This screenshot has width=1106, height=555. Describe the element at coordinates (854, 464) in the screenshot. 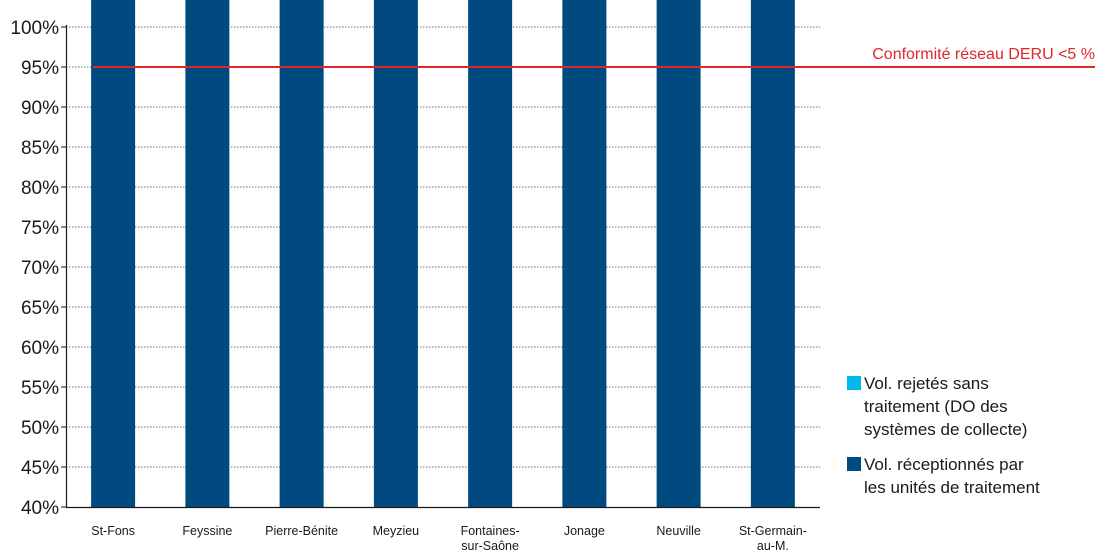

I see `legend-swatch-received` at that location.